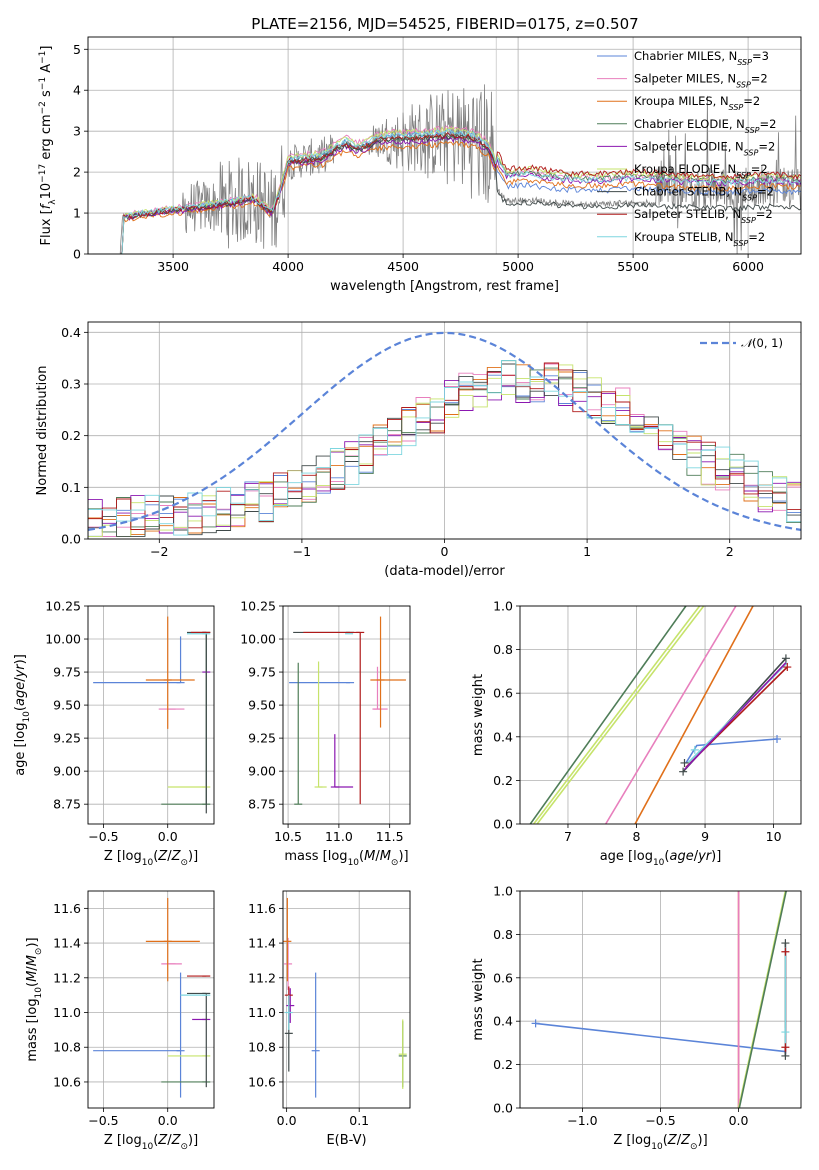 This screenshot has height=1170, width=819. I want to click on weight_vs_age-plot, so click(660, 715).